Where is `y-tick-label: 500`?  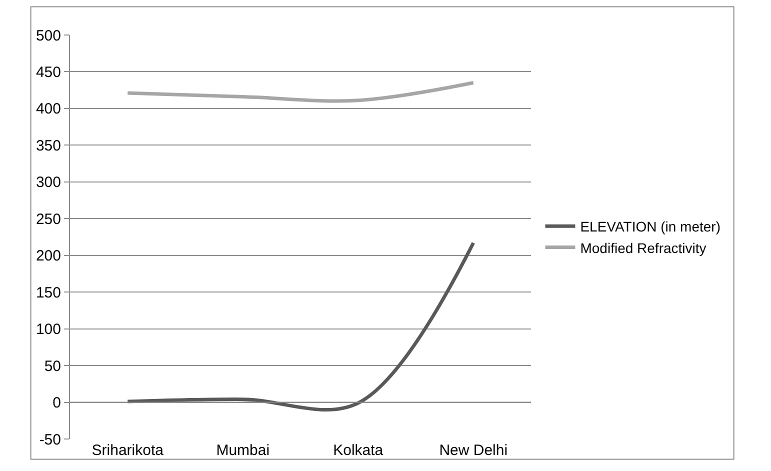 y-tick-label: 500 is located at coordinates (48, 35).